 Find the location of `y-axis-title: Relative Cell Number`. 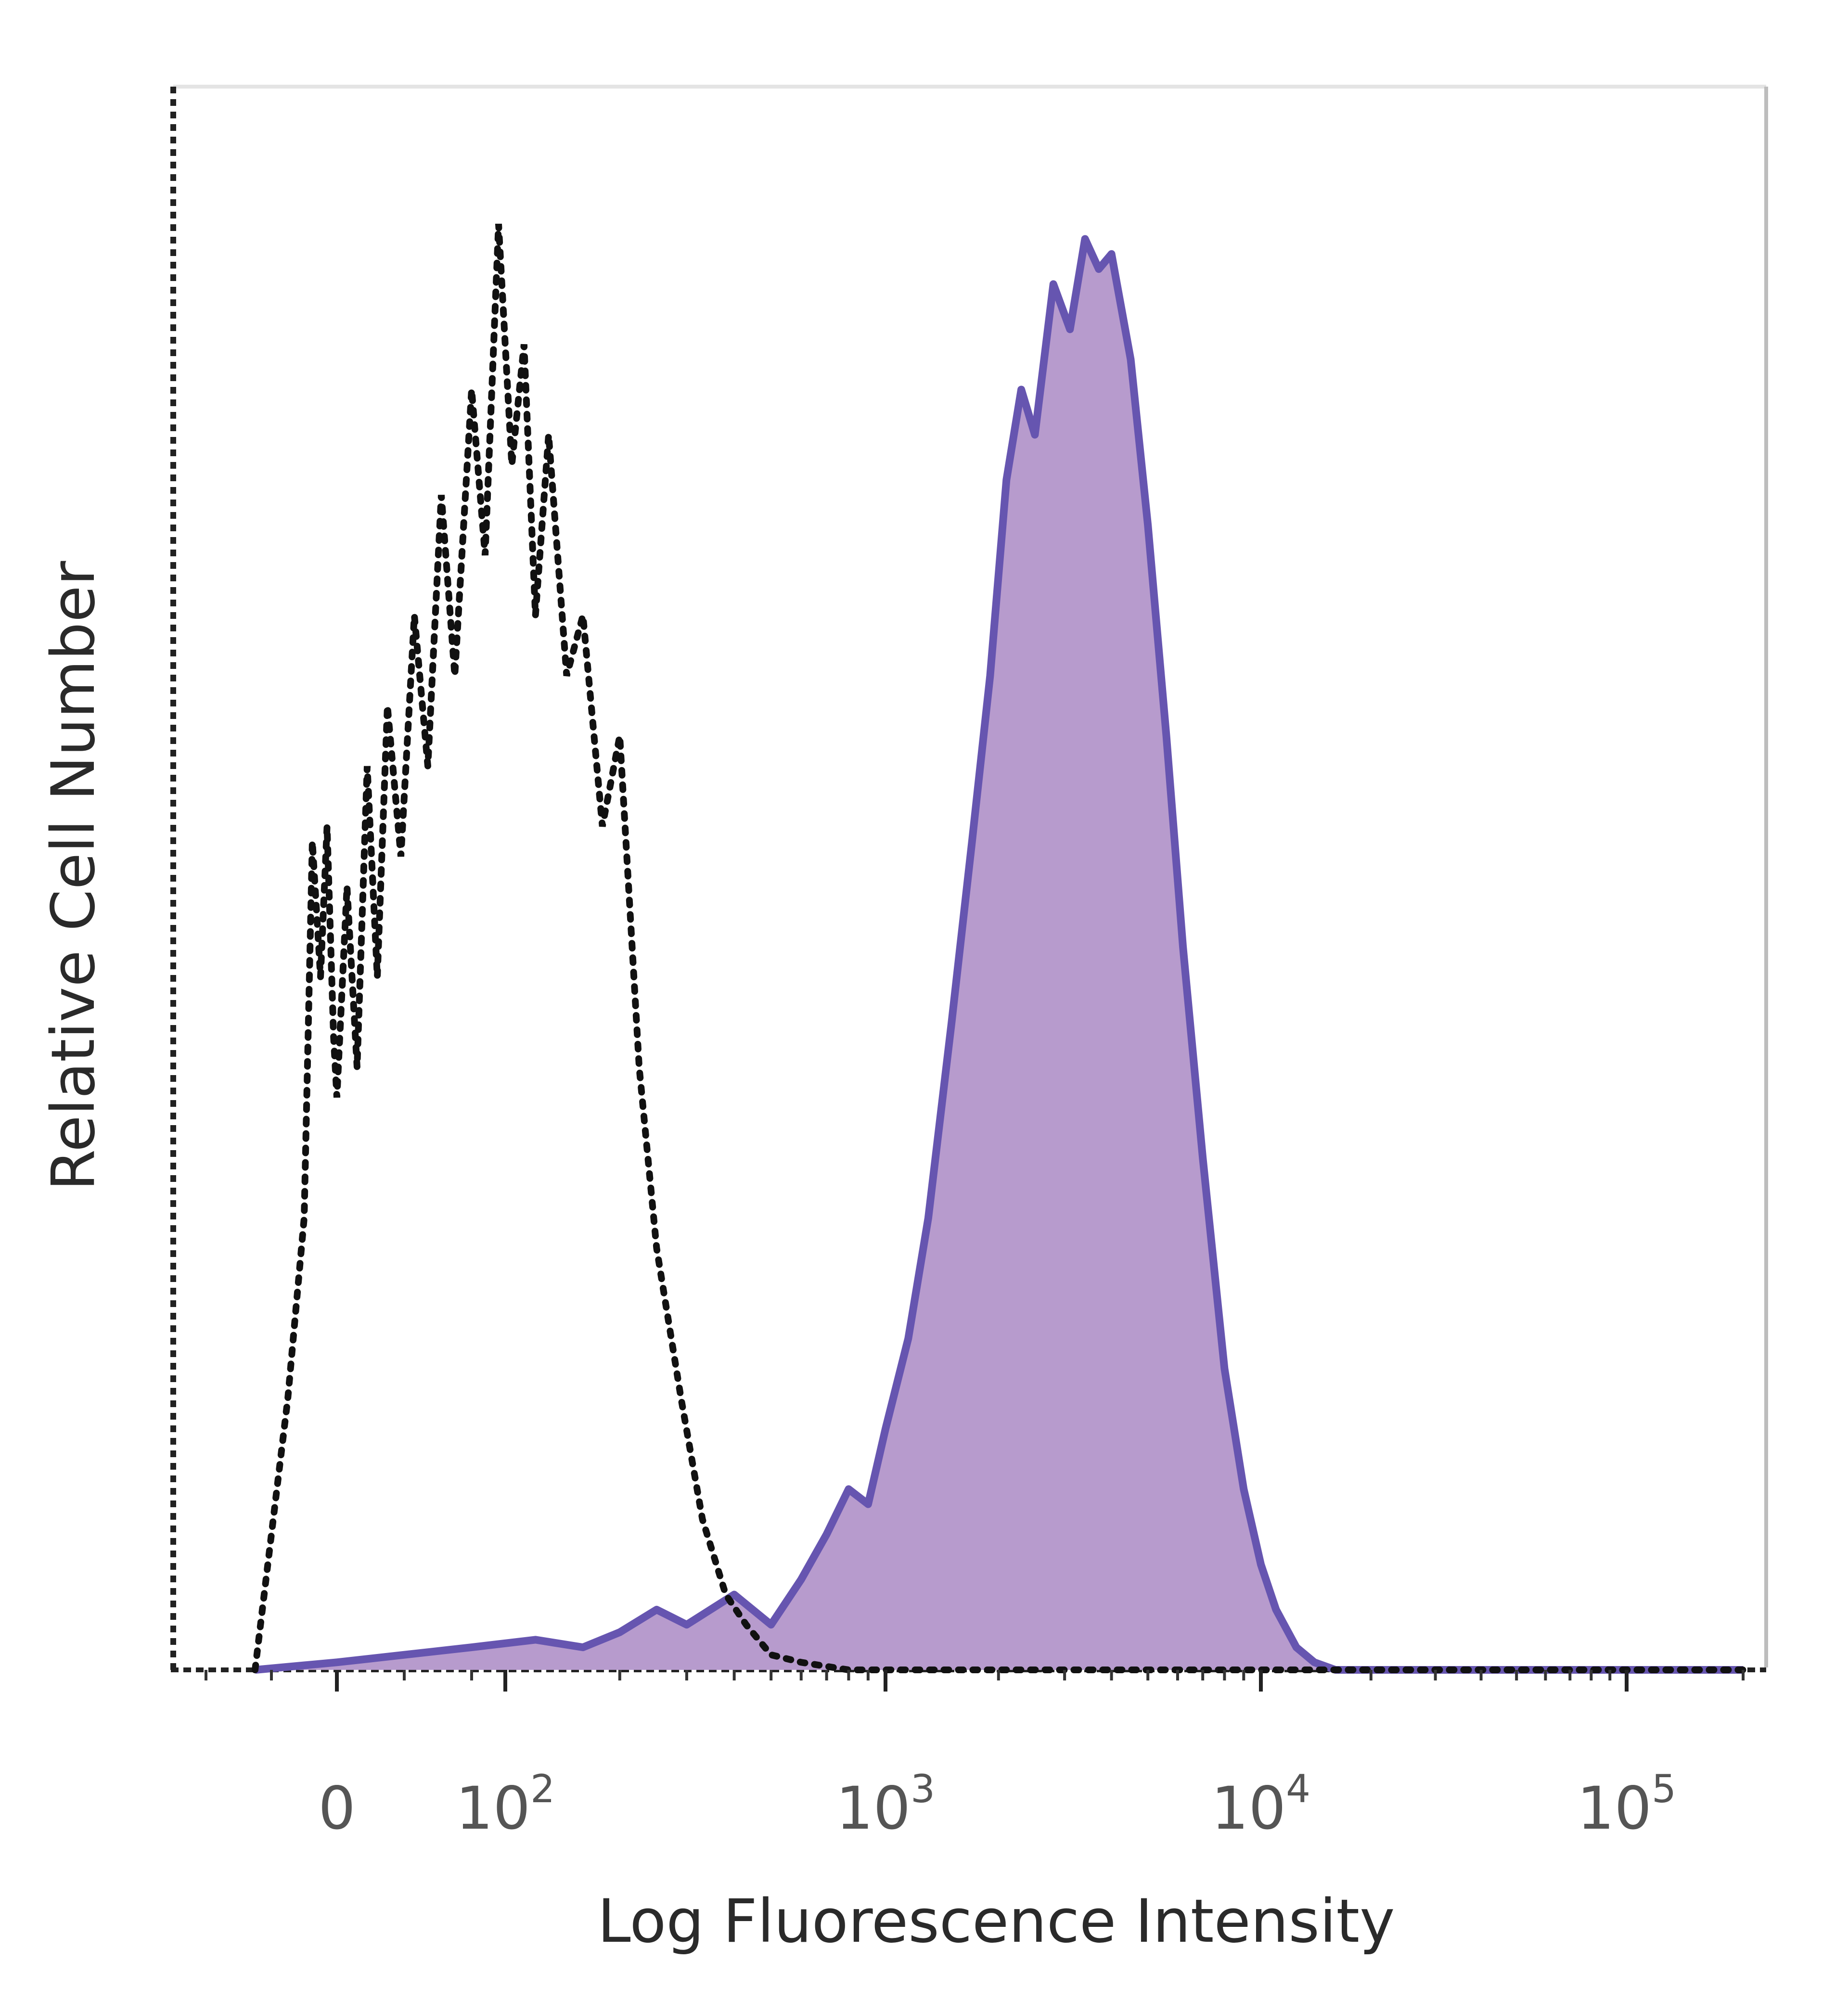

y-axis-title: Relative Cell Number is located at coordinates (73, 876).